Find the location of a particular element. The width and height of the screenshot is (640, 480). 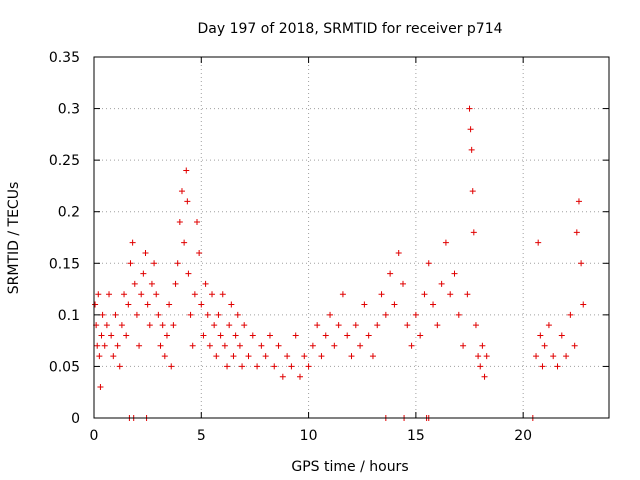

y-axis-label: SRMTID / TECUs is located at coordinates (14, 238).